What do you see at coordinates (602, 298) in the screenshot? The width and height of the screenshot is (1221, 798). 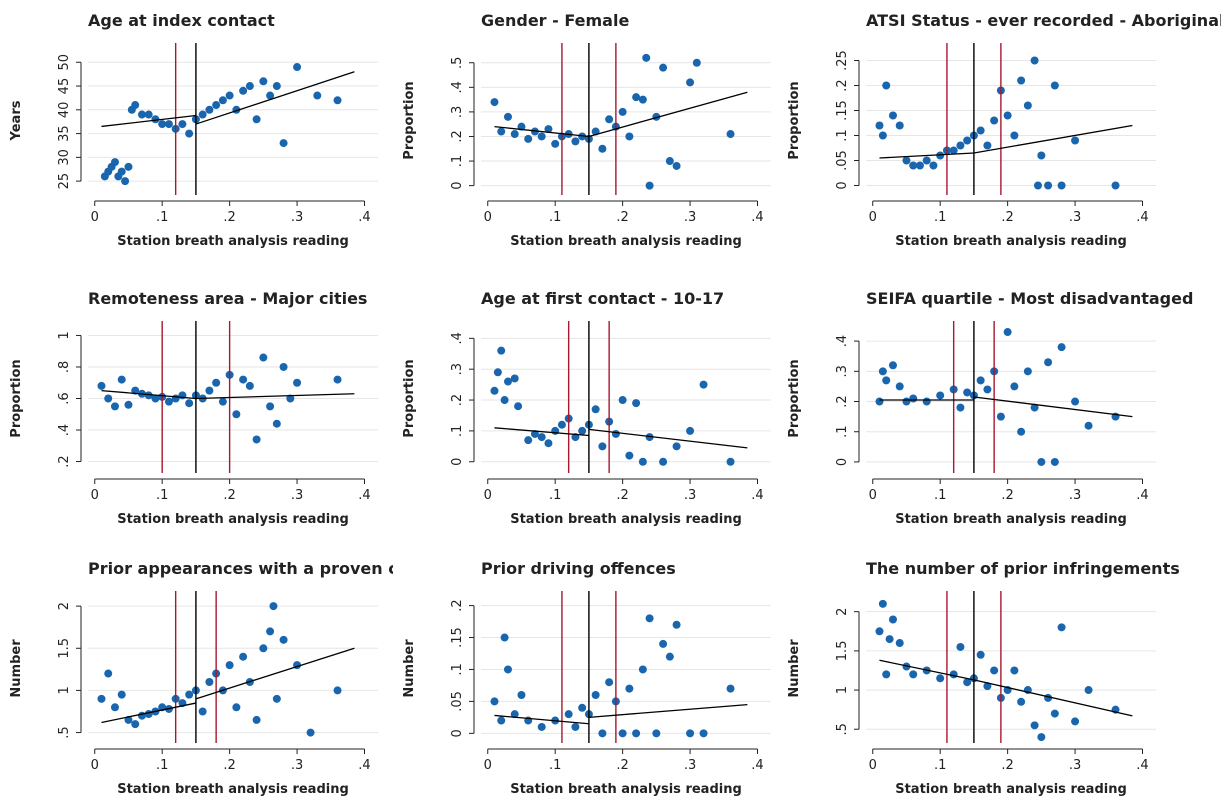 I see `panel-title: Age at first contact - 10-17` at bounding box center [602, 298].